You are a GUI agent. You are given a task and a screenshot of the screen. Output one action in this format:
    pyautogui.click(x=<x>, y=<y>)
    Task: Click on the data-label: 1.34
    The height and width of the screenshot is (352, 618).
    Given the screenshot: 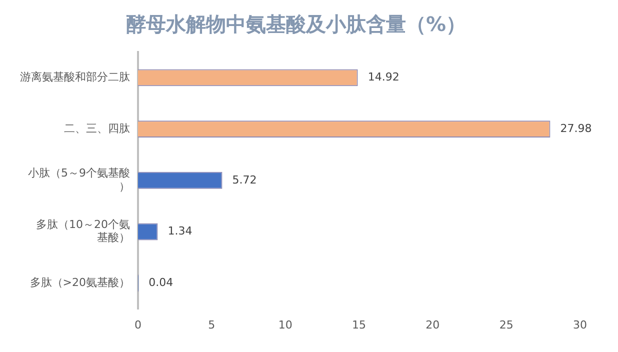 What is the action you would take?
    pyautogui.click(x=180, y=231)
    